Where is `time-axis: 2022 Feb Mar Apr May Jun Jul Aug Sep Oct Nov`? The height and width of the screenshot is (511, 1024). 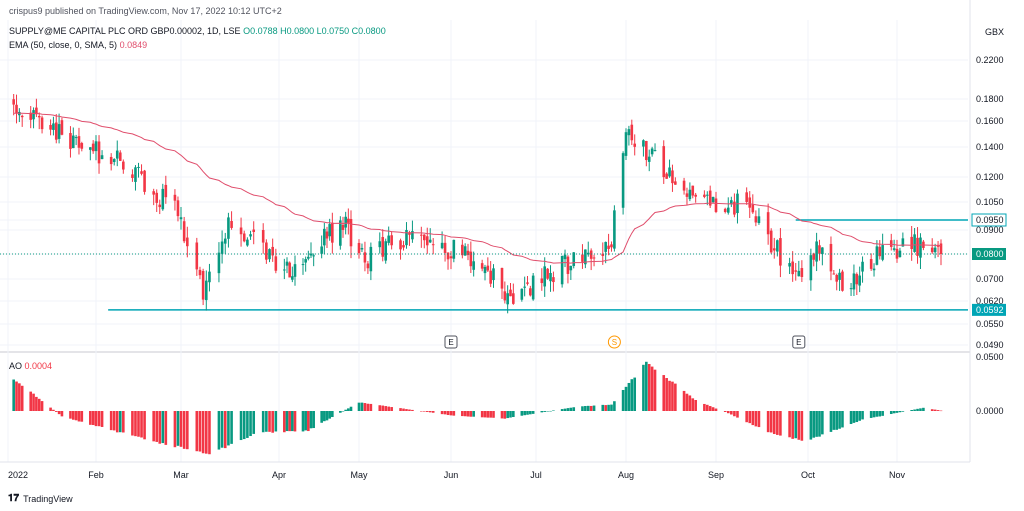 time-axis: 2022 Feb Mar Apr May Jun Jul Aug Sep Oct Nov is located at coordinates (485, 470).